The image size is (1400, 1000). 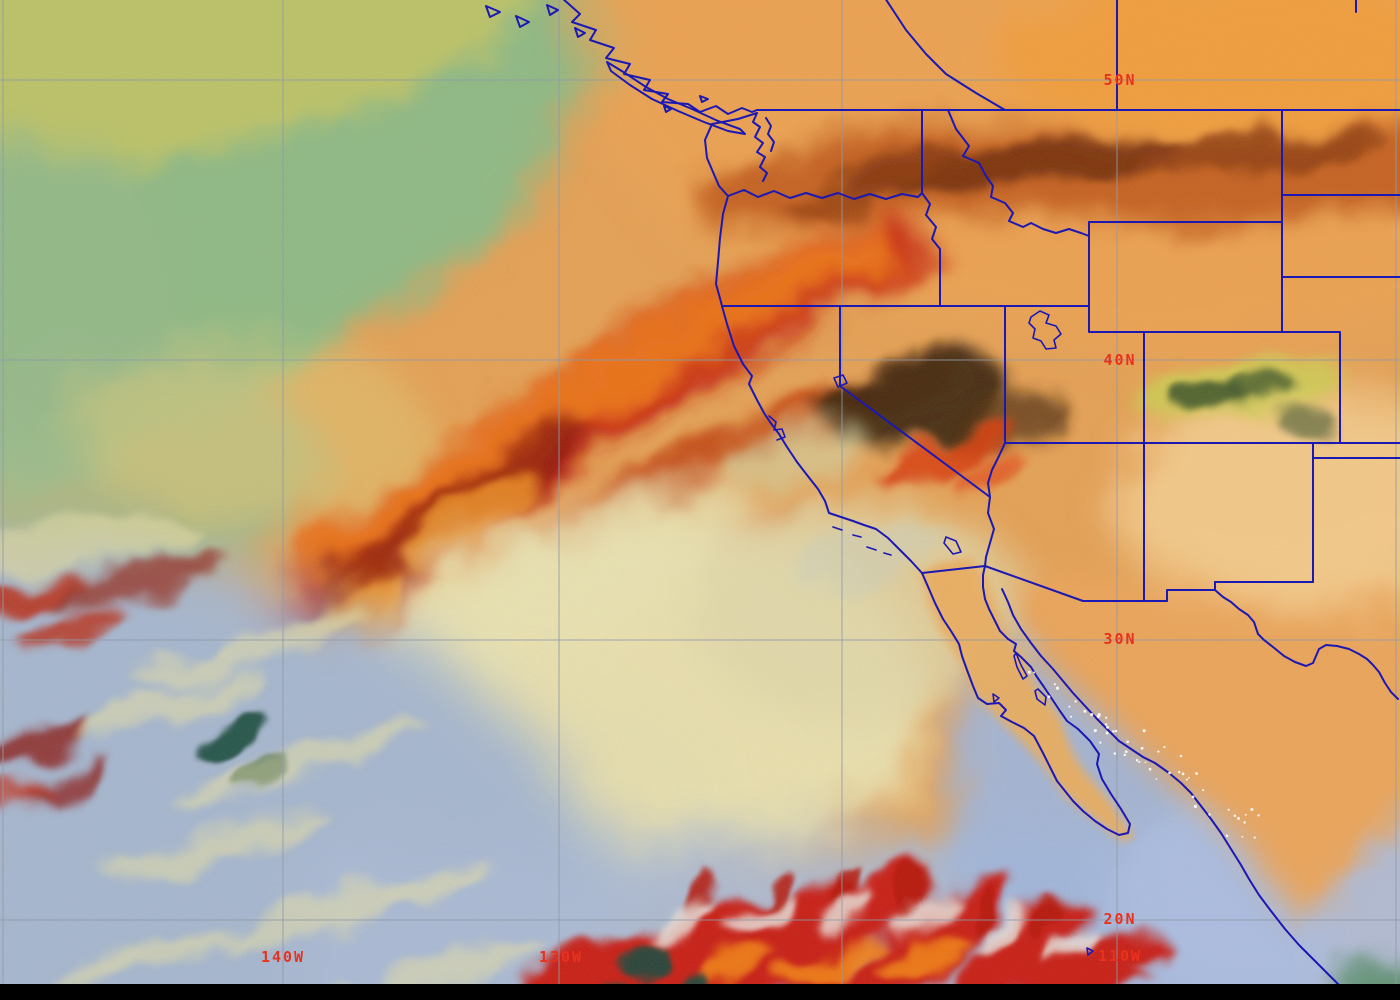 What do you see at coordinates (283, 957) in the screenshot?
I see `lon-label: 140W` at bounding box center [283, 957].